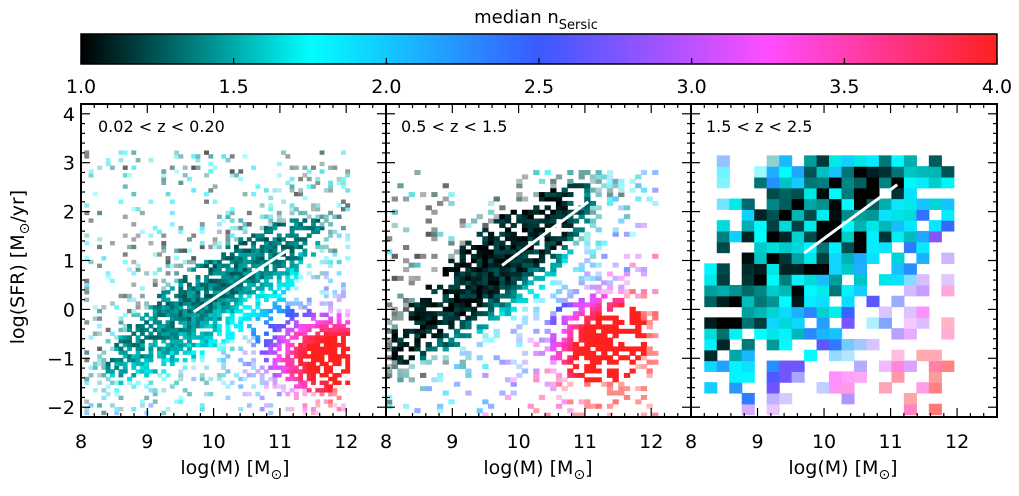 The height and width of the screenshot is (496, 1019). Describe the element at coordinates (516, 17) in the screenshot. I see `colorbar-title-main: median n` at that location.